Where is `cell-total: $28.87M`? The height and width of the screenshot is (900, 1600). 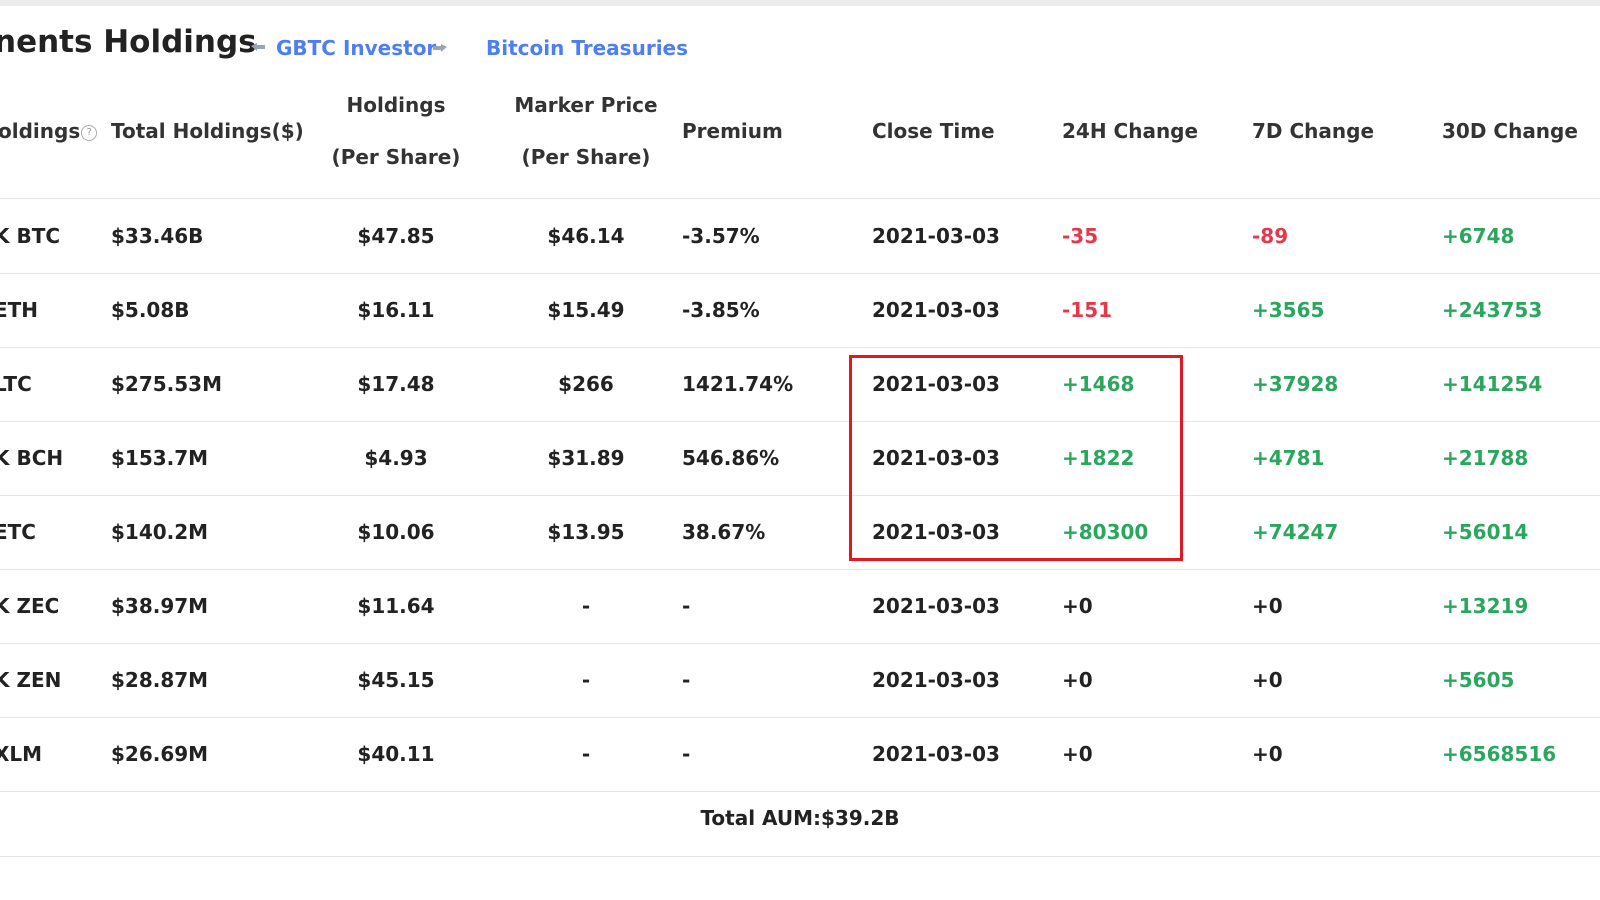 cell-total: $28.87M is located at coordinates (160, 680).